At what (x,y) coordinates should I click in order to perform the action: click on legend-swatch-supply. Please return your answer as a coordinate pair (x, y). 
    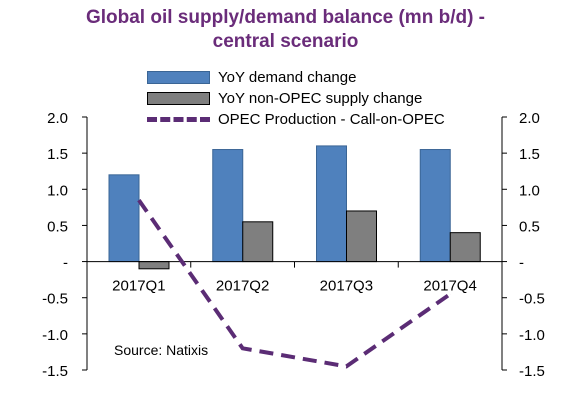
    Looking at the image, I should click on (178, 98).